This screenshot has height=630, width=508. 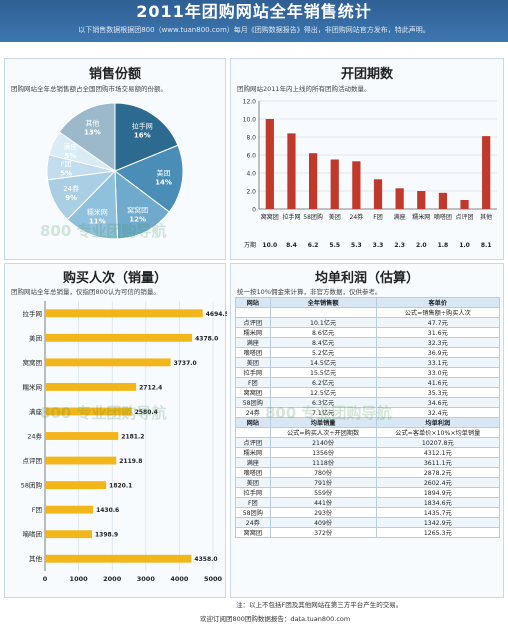 I want to click on table-cell: 2602.4元, so click(x=438, y=482).